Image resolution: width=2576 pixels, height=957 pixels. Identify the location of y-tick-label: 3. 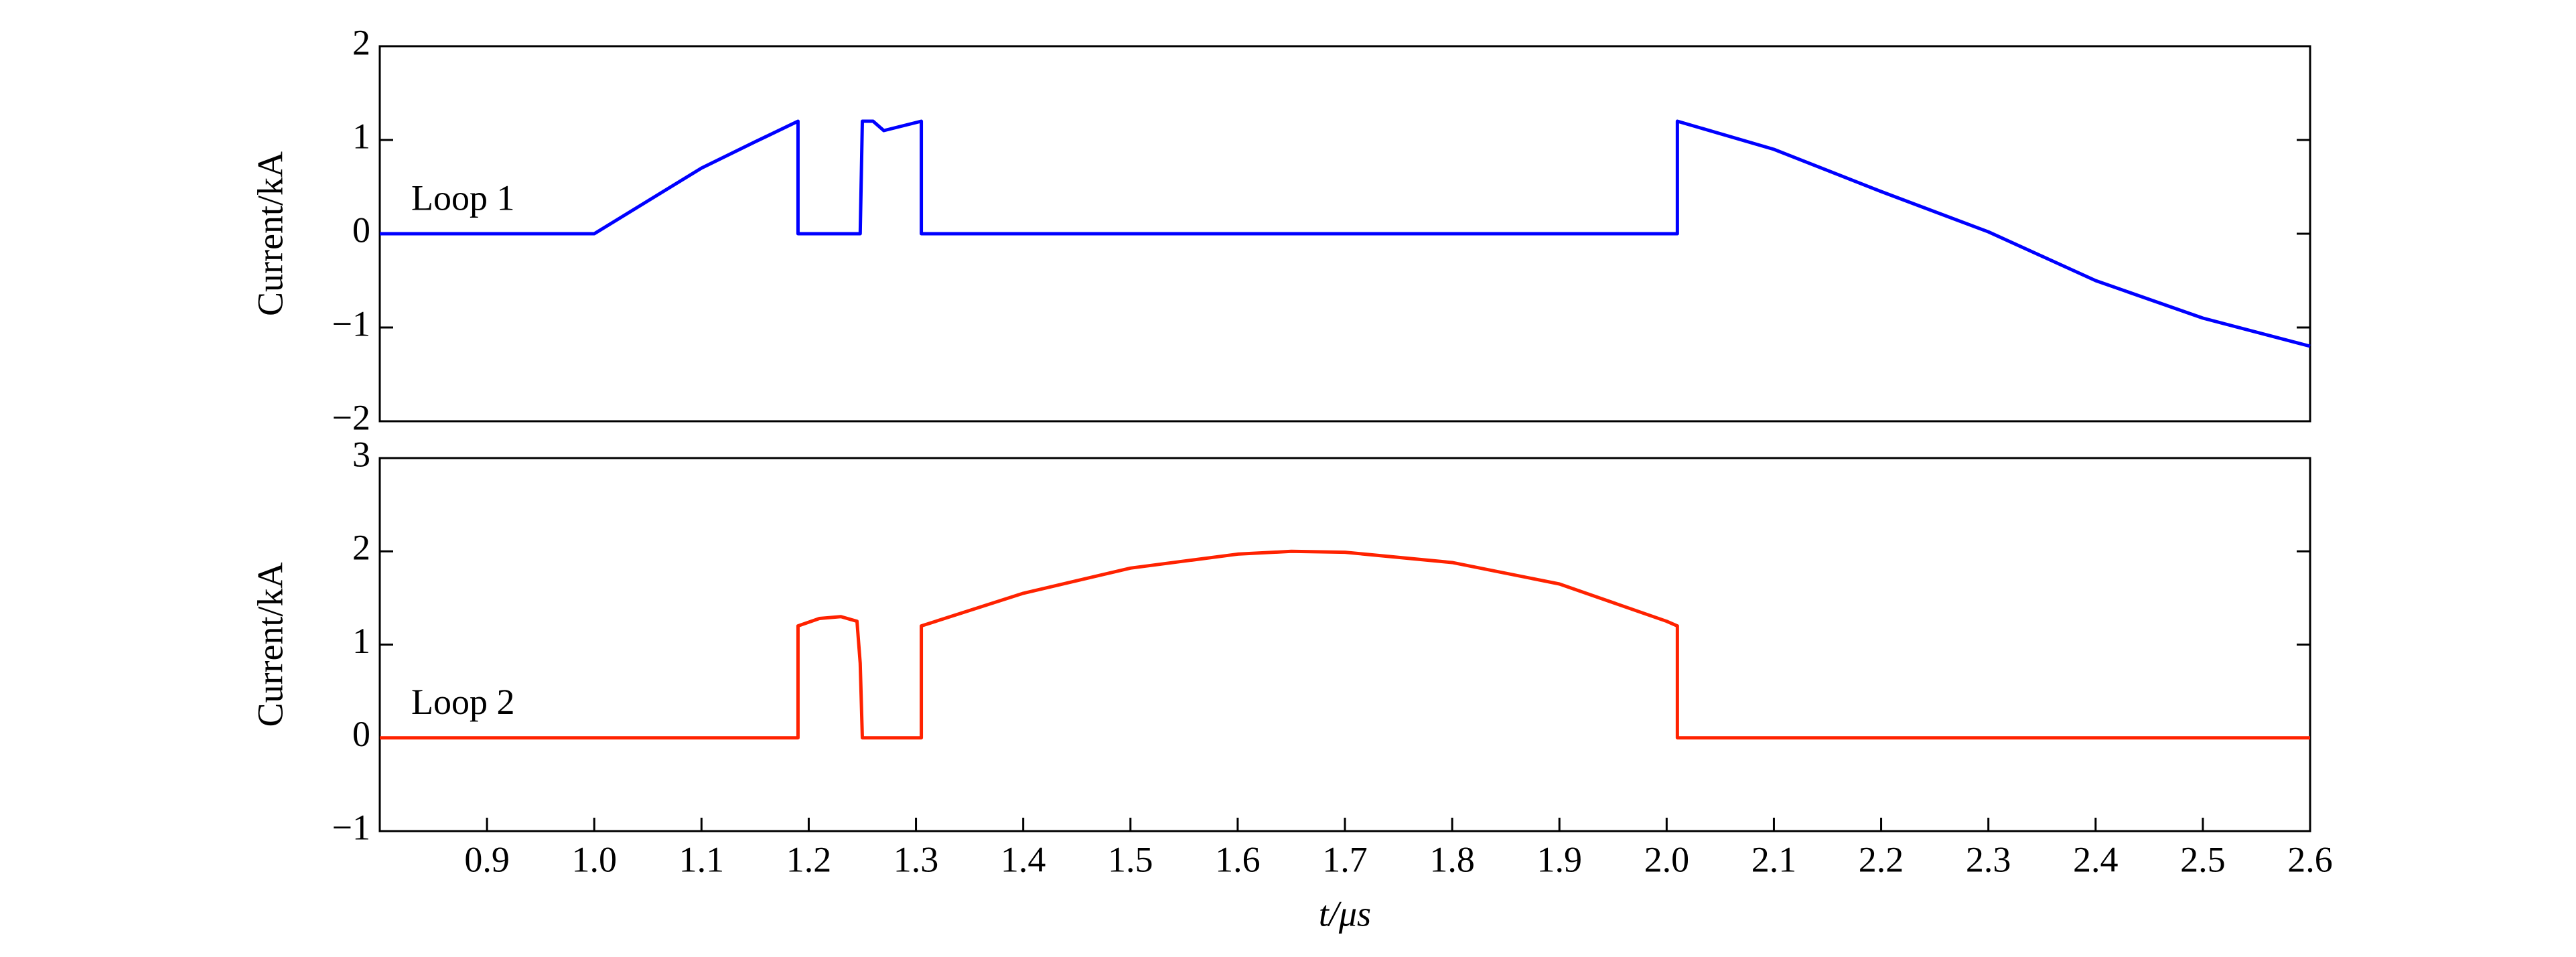
(361, 454).